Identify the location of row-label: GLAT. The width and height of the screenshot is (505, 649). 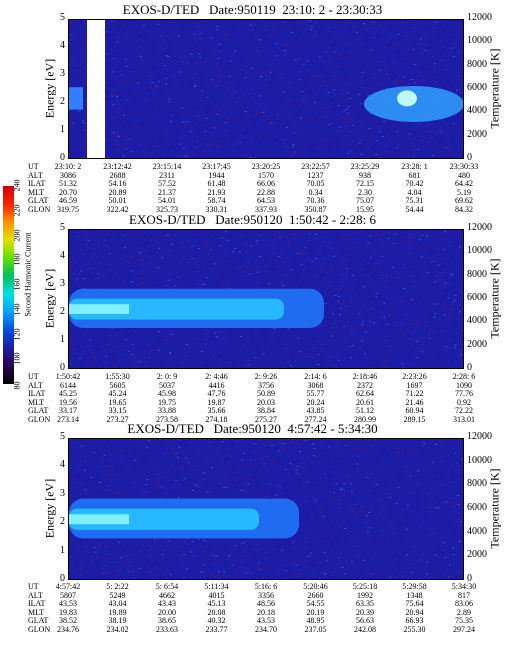
(38, 410).